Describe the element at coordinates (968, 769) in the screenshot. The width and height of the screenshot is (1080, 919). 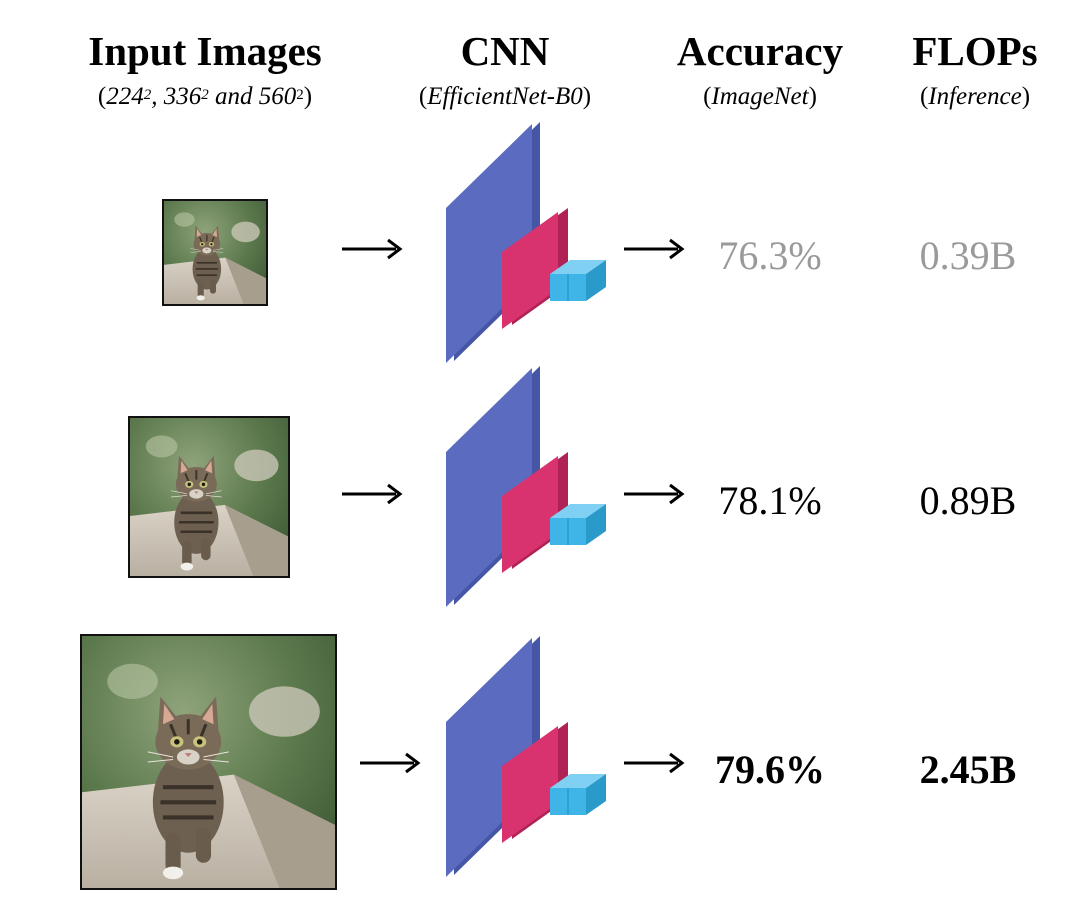
I see `flops-value: 2.45B` at that location.